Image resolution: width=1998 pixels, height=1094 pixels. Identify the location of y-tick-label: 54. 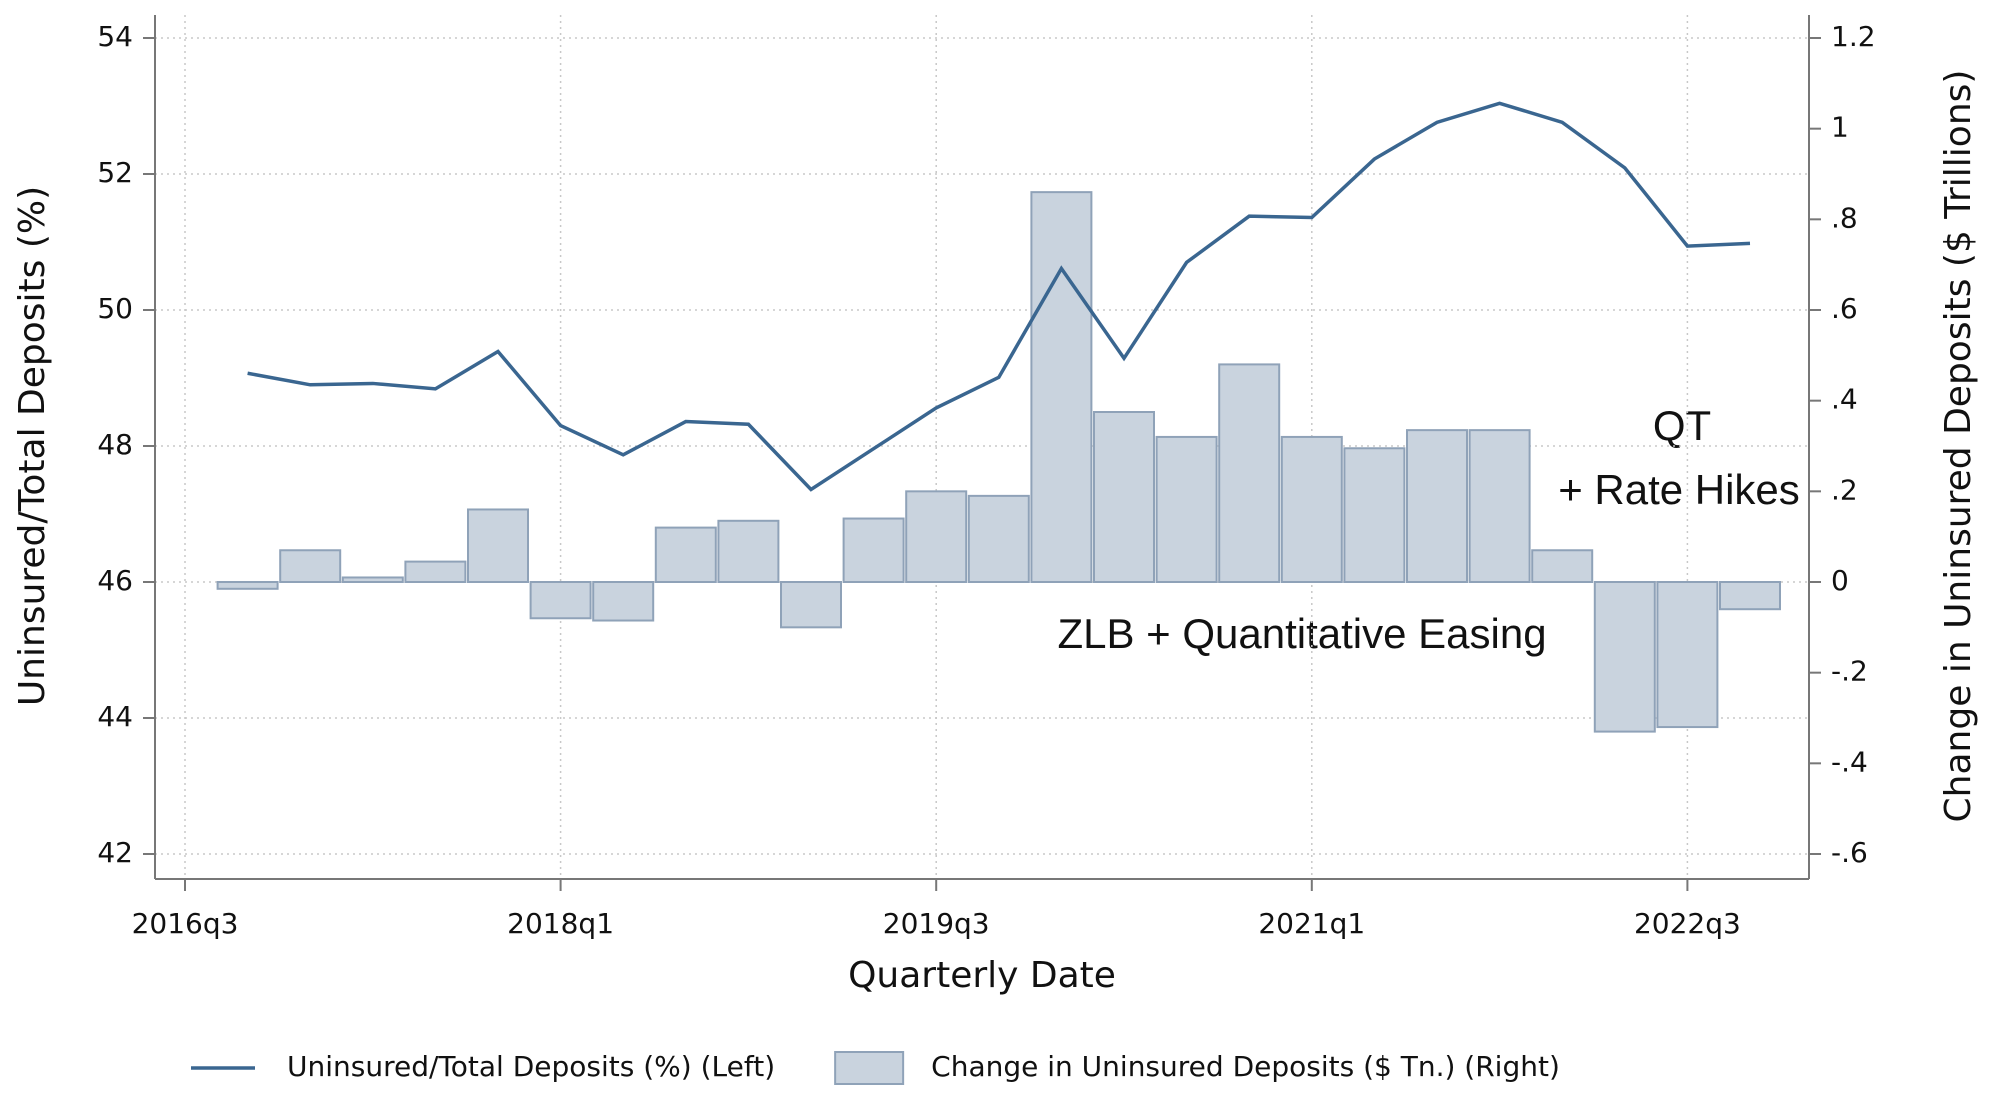
(115, 36).